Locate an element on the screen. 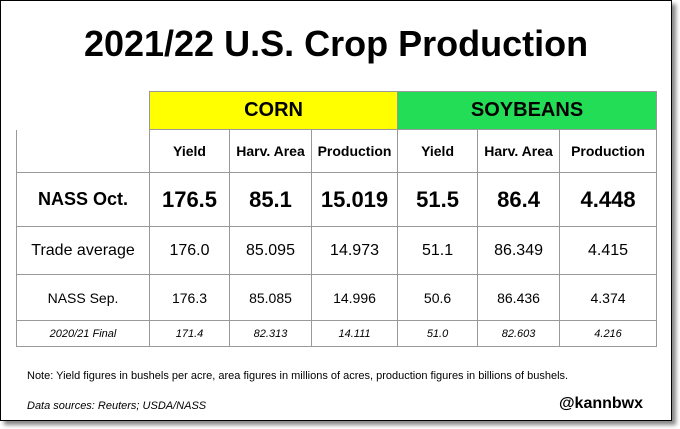  cell: 85.085 is located at coordinates (270, 297).